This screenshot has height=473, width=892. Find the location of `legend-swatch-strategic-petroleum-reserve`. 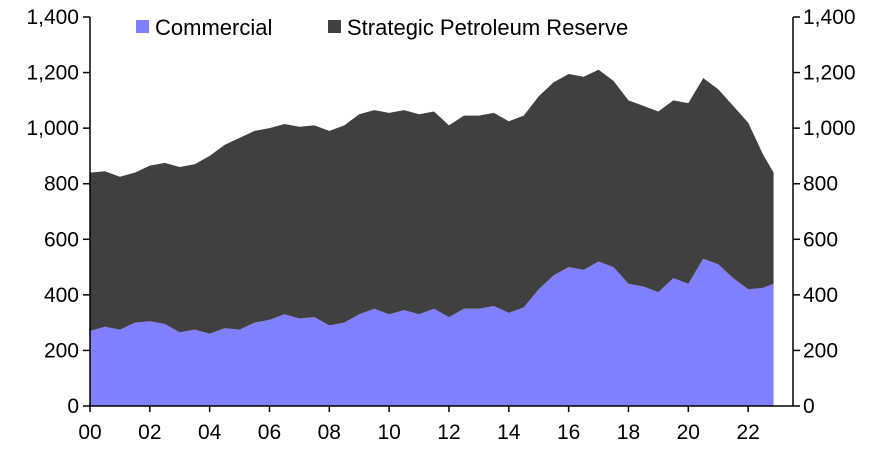

legend-swatch-strategic-petroleum-reserve is located at coordinates (334, 26).